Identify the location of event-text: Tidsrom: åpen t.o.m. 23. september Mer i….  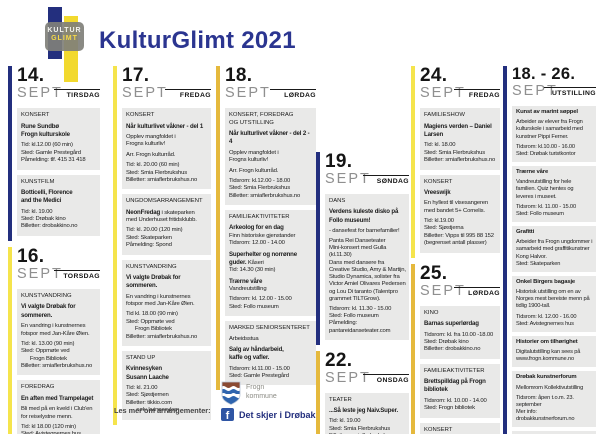
(554, 409).